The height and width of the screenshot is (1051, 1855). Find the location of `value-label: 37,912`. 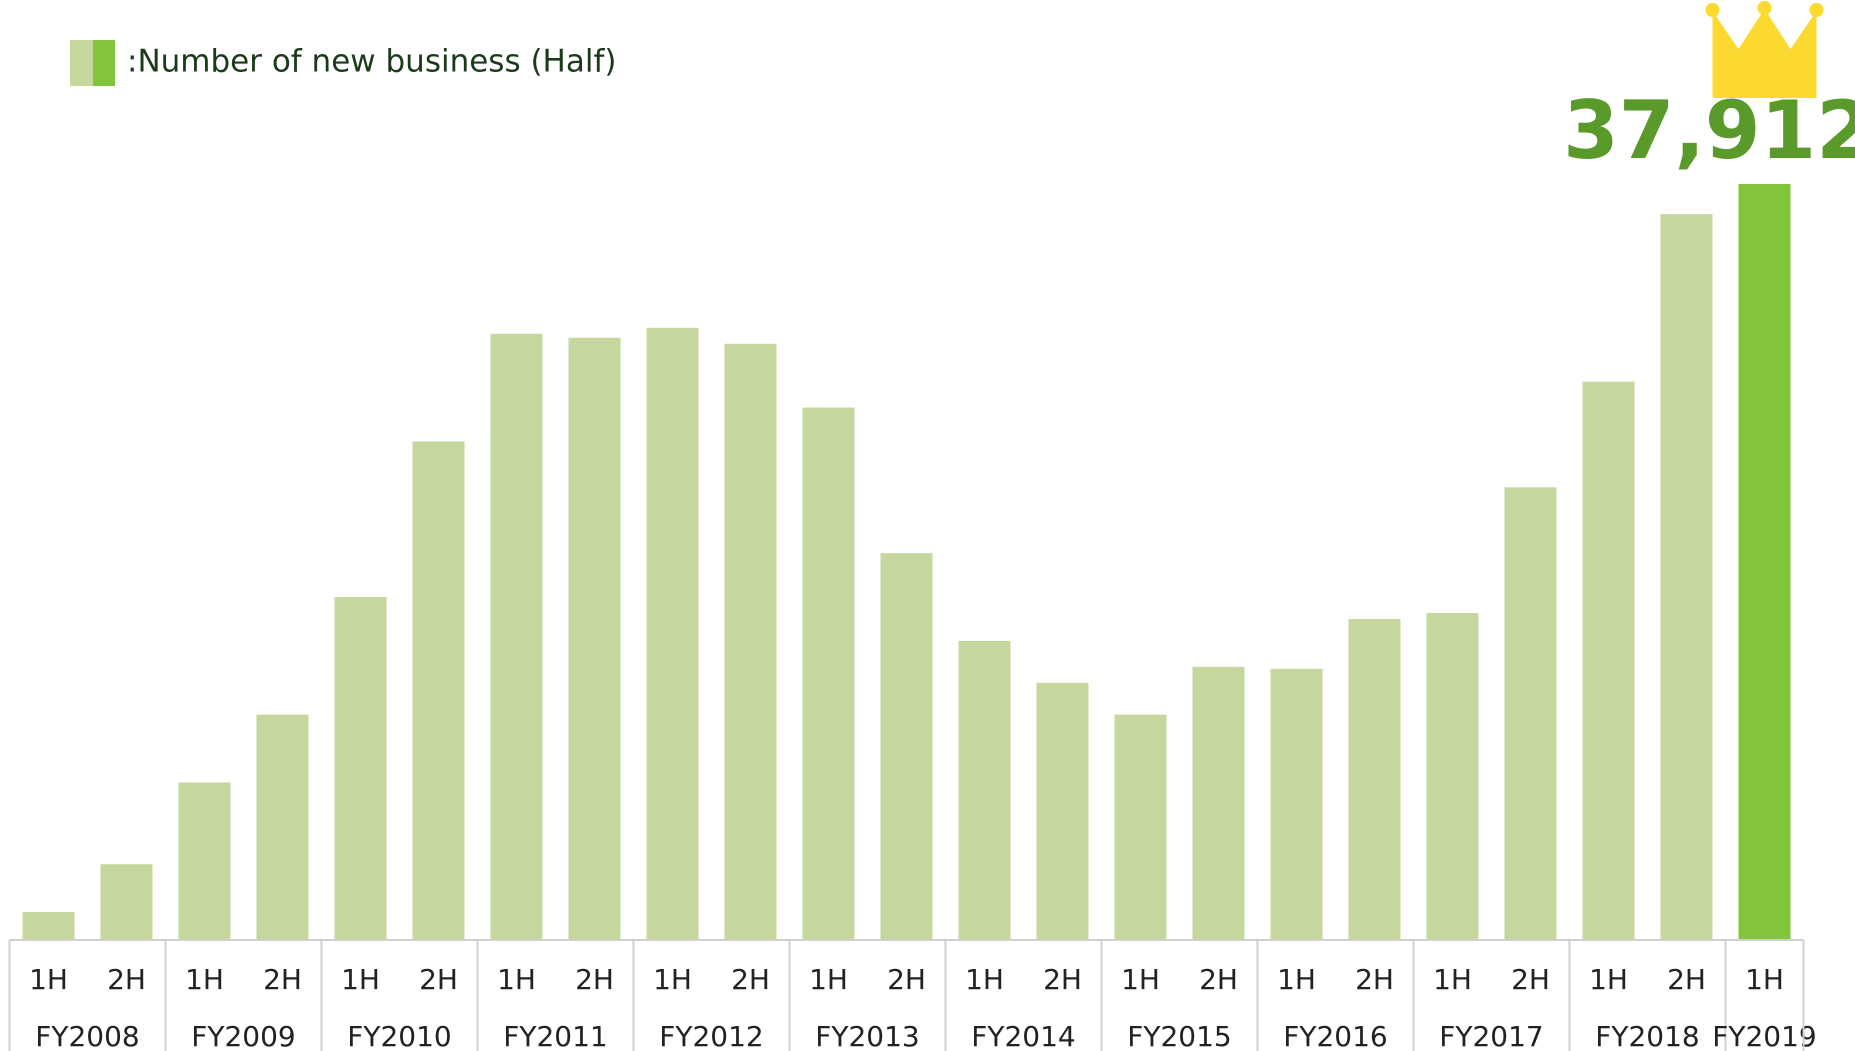

value-label: 37,912 is located at coordinates (1709, 130).